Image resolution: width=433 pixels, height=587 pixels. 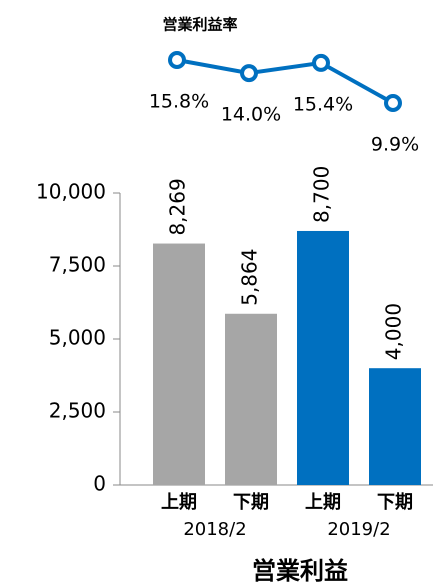 What do you see at coordinates (99, 484) in the screenshot?
I see `y-tick-label: 0` at bounding box center [99, 484].